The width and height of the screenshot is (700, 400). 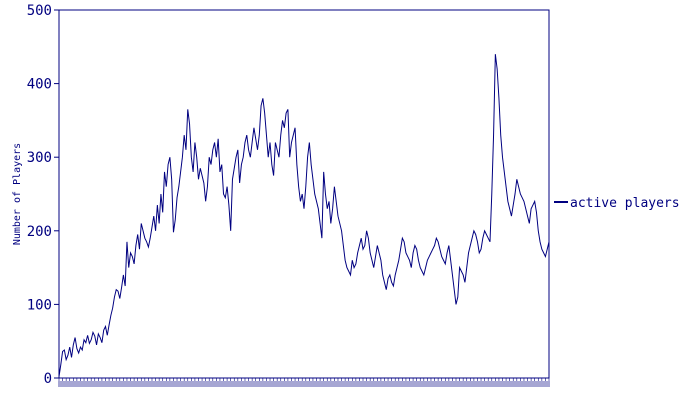 What do you see at coordinates (43, 195) in the screenshot?
I see `y-axis: 0 100 200 300 400 500` at bounding box center [43, 195].